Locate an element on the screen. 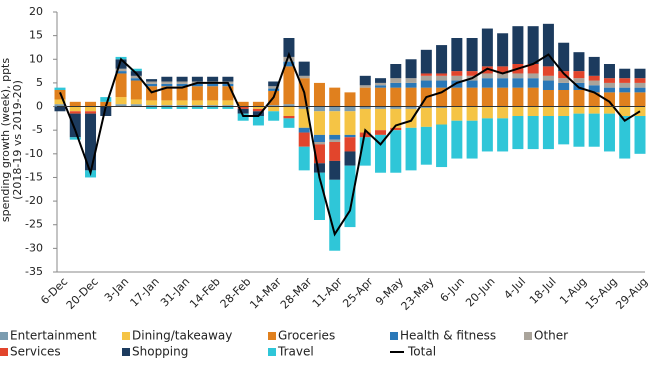  legend-label: Dining/takeaway is located at coordinates (182, 336).